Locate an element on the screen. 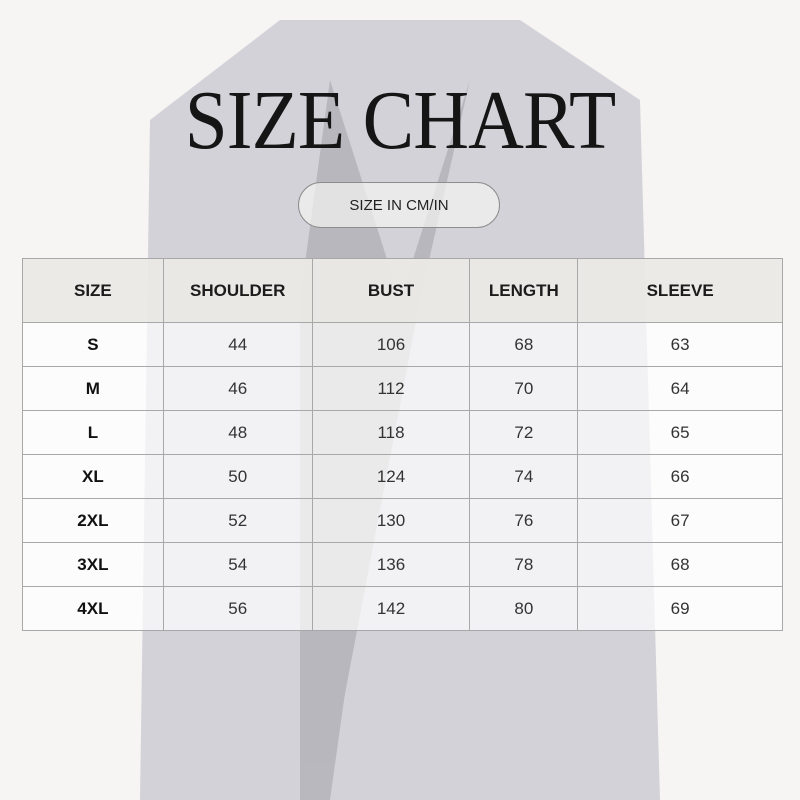 This screenshot has width=800, height=800. column-header-sleeve: SLEEVE is located at coordinates (680, 290).